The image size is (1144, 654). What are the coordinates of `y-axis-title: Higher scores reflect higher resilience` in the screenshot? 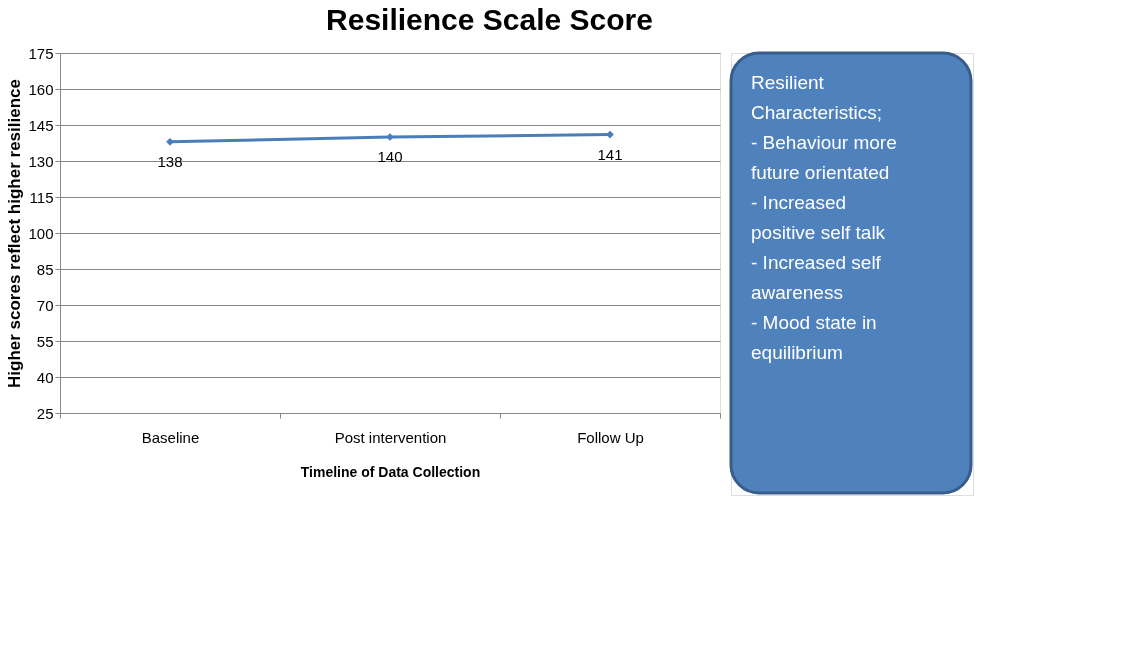 It's located at (15, 233).